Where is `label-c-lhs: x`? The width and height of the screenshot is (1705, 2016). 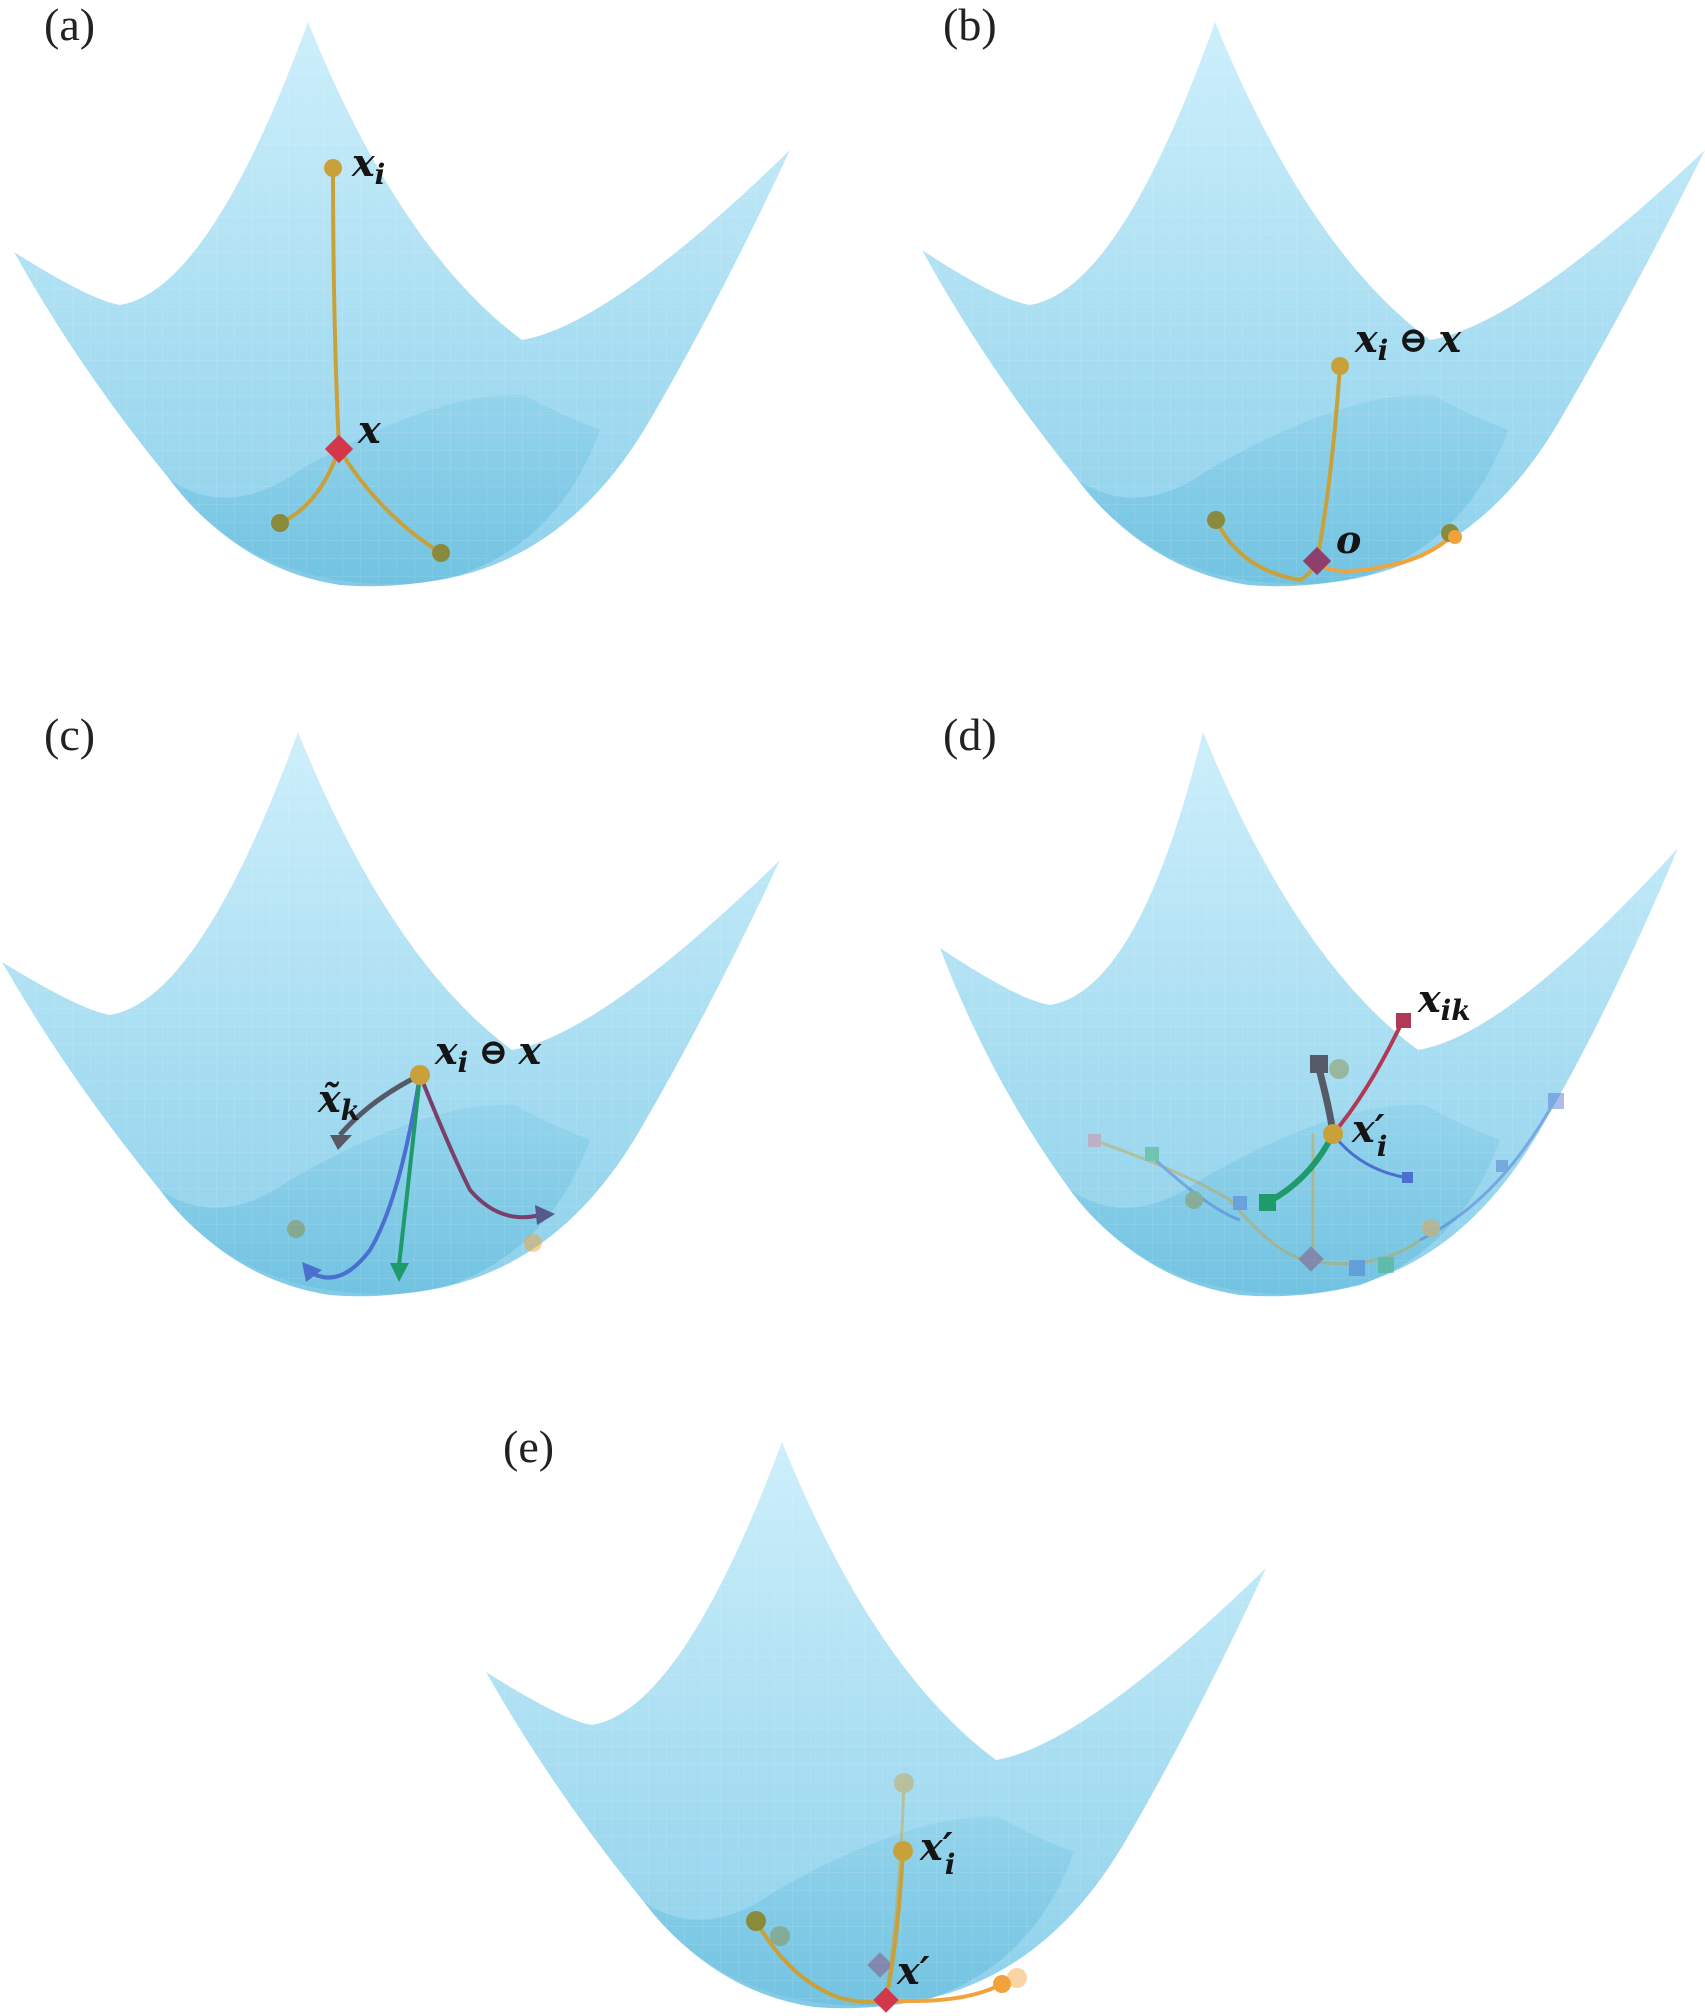
label-c-lhs: x is located at coordinates (446, 1050).